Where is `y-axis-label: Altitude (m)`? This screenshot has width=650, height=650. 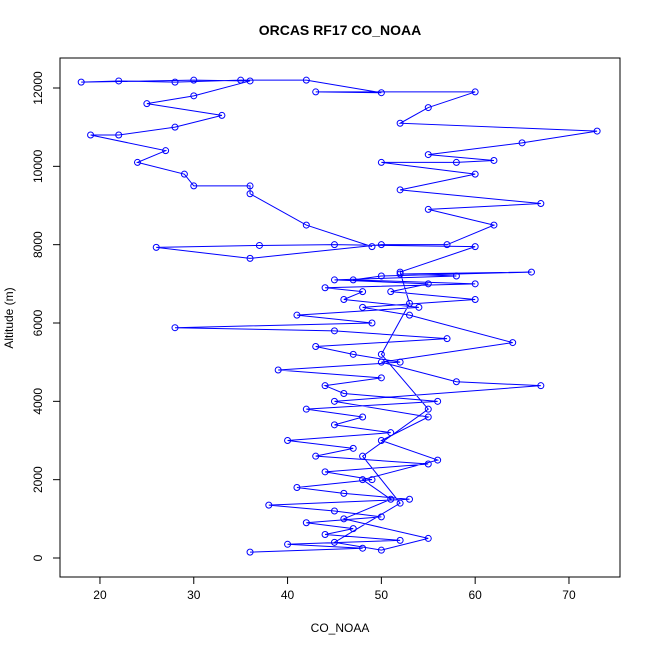
y-axis-label: Altitude (m) is located at coordinates (9, 317).